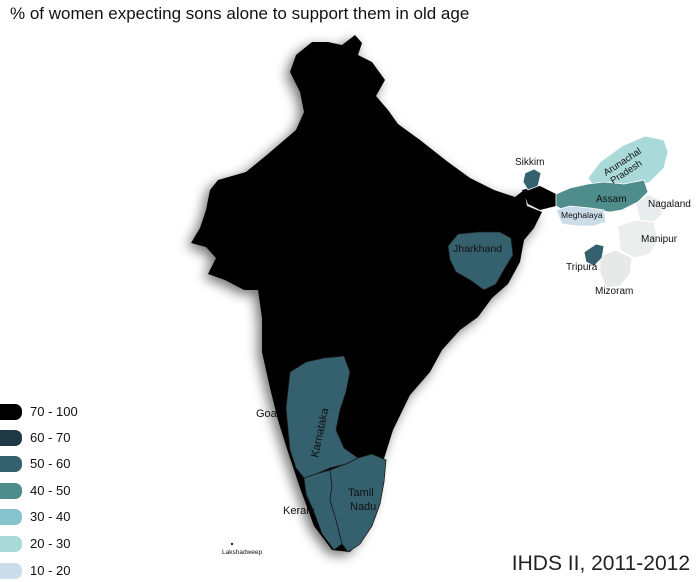 The height and width of the screenshot is (582, 700). Describe the element at coordinates (659, 239) in the screenshot. I see `label-manipur: Manipur` at that location.